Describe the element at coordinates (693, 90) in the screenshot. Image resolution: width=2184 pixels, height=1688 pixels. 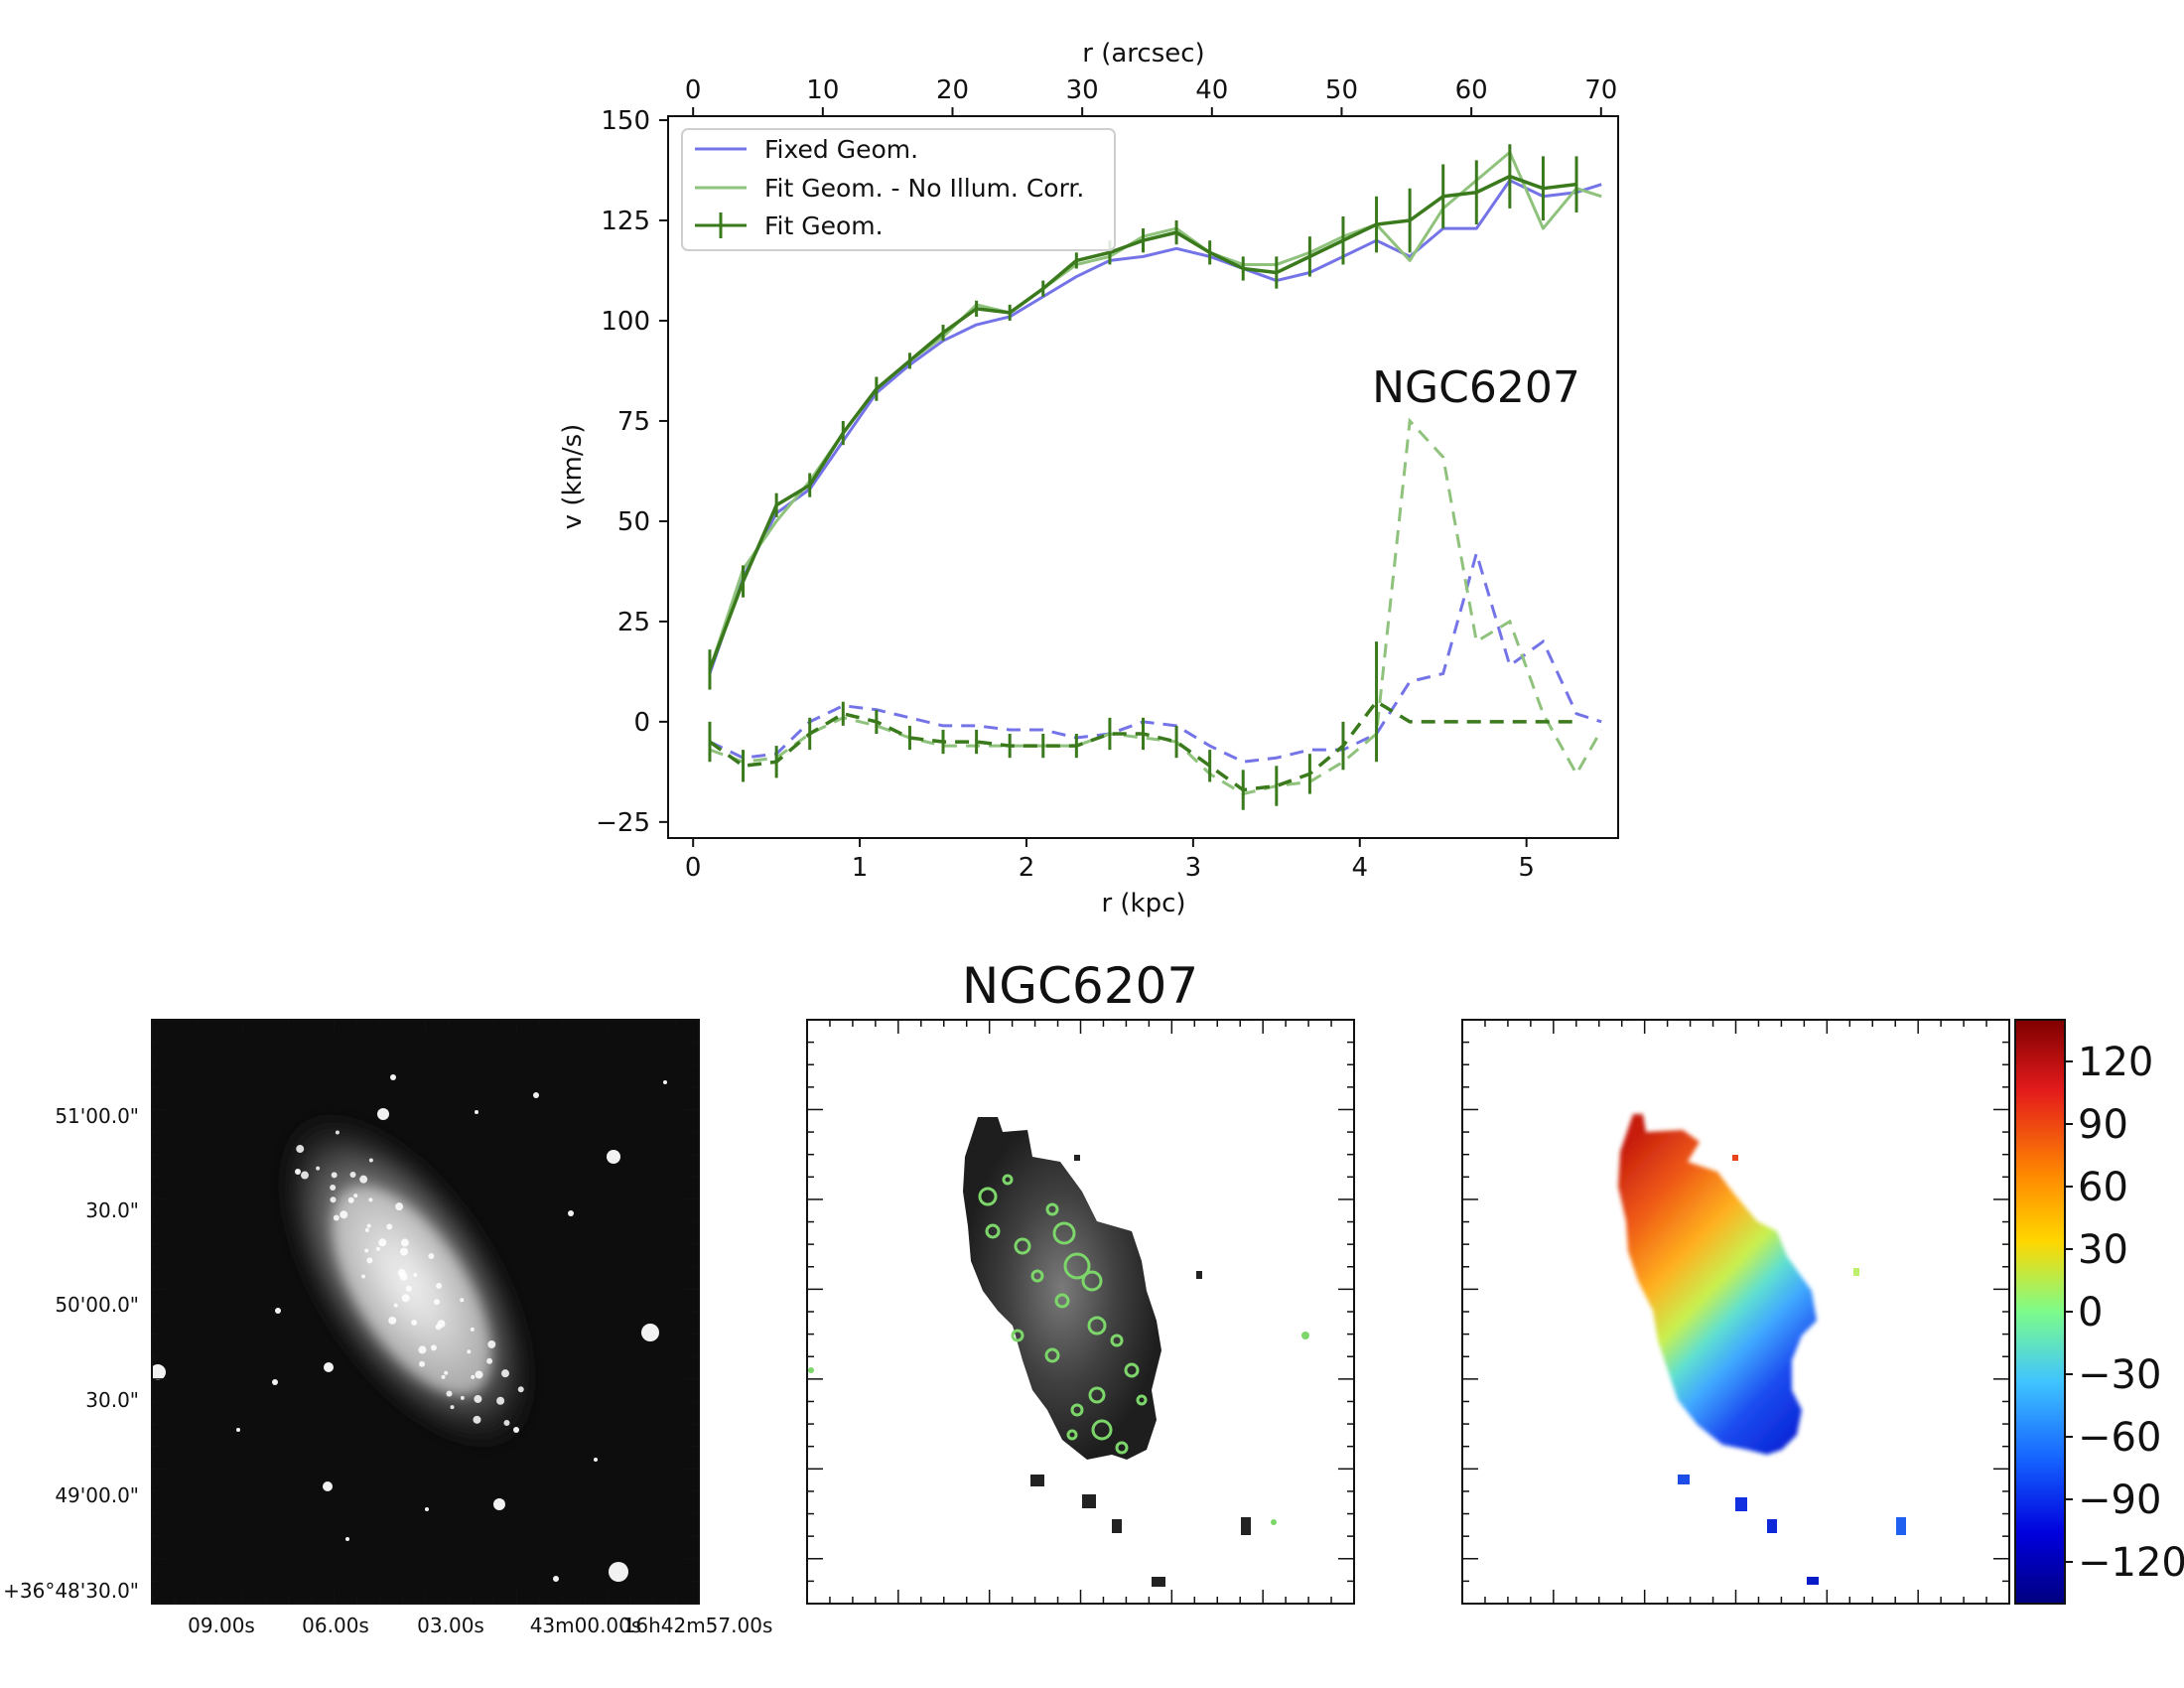
I see `x-top-tick-label: 0` at that location.